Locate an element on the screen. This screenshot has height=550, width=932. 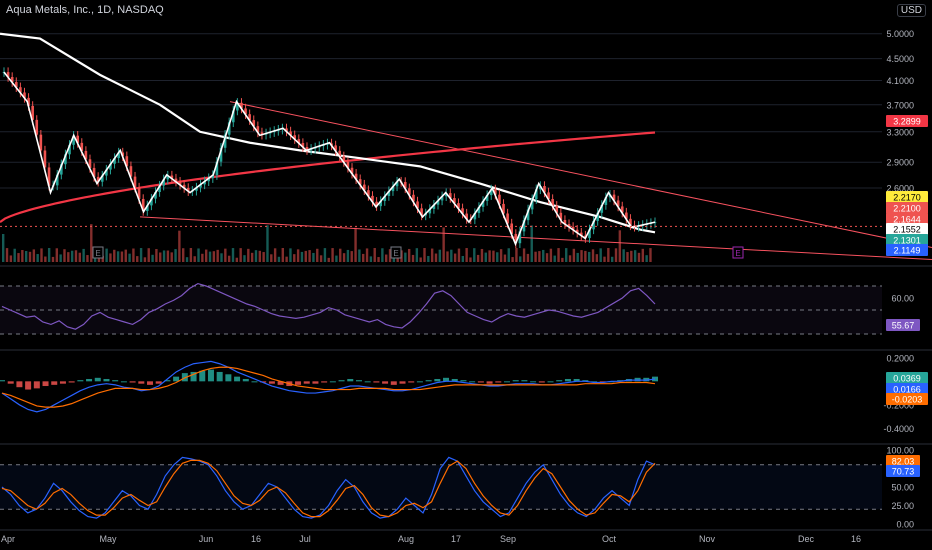
price-label-box is located at coordinates (907, 240).